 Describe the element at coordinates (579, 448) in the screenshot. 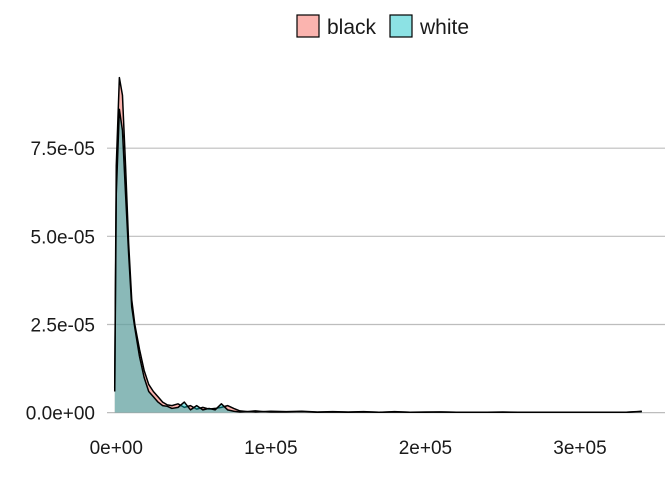

I see `x-tick-label: 3e+05` at that location.